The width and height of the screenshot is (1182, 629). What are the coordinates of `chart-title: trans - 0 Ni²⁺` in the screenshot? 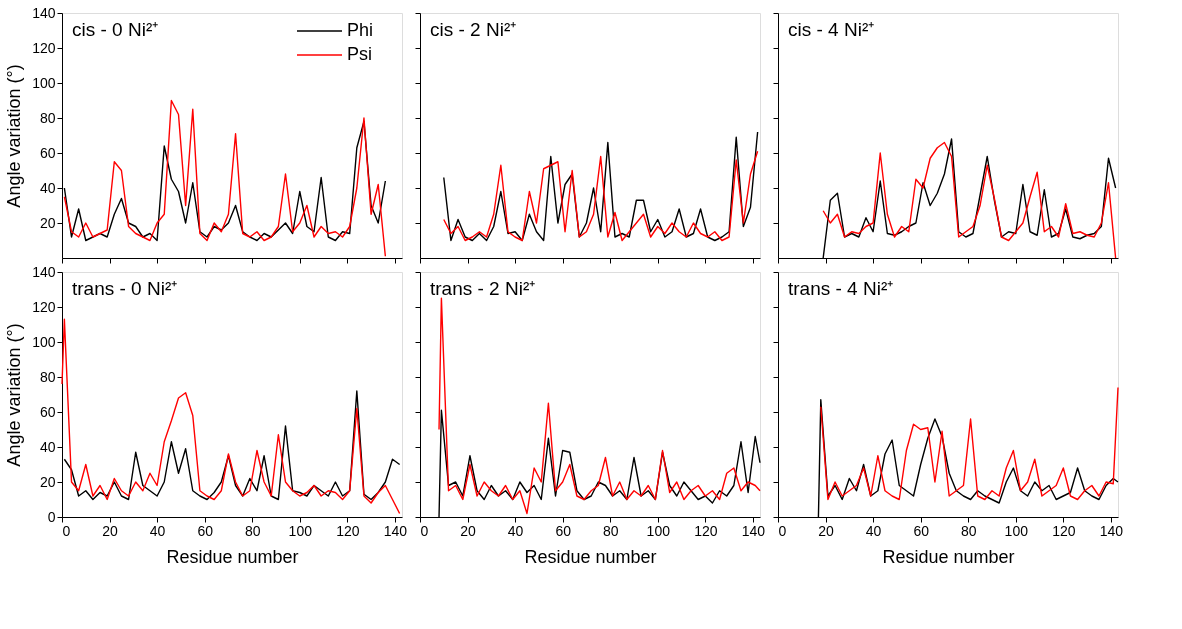 It's located at (125, 288).